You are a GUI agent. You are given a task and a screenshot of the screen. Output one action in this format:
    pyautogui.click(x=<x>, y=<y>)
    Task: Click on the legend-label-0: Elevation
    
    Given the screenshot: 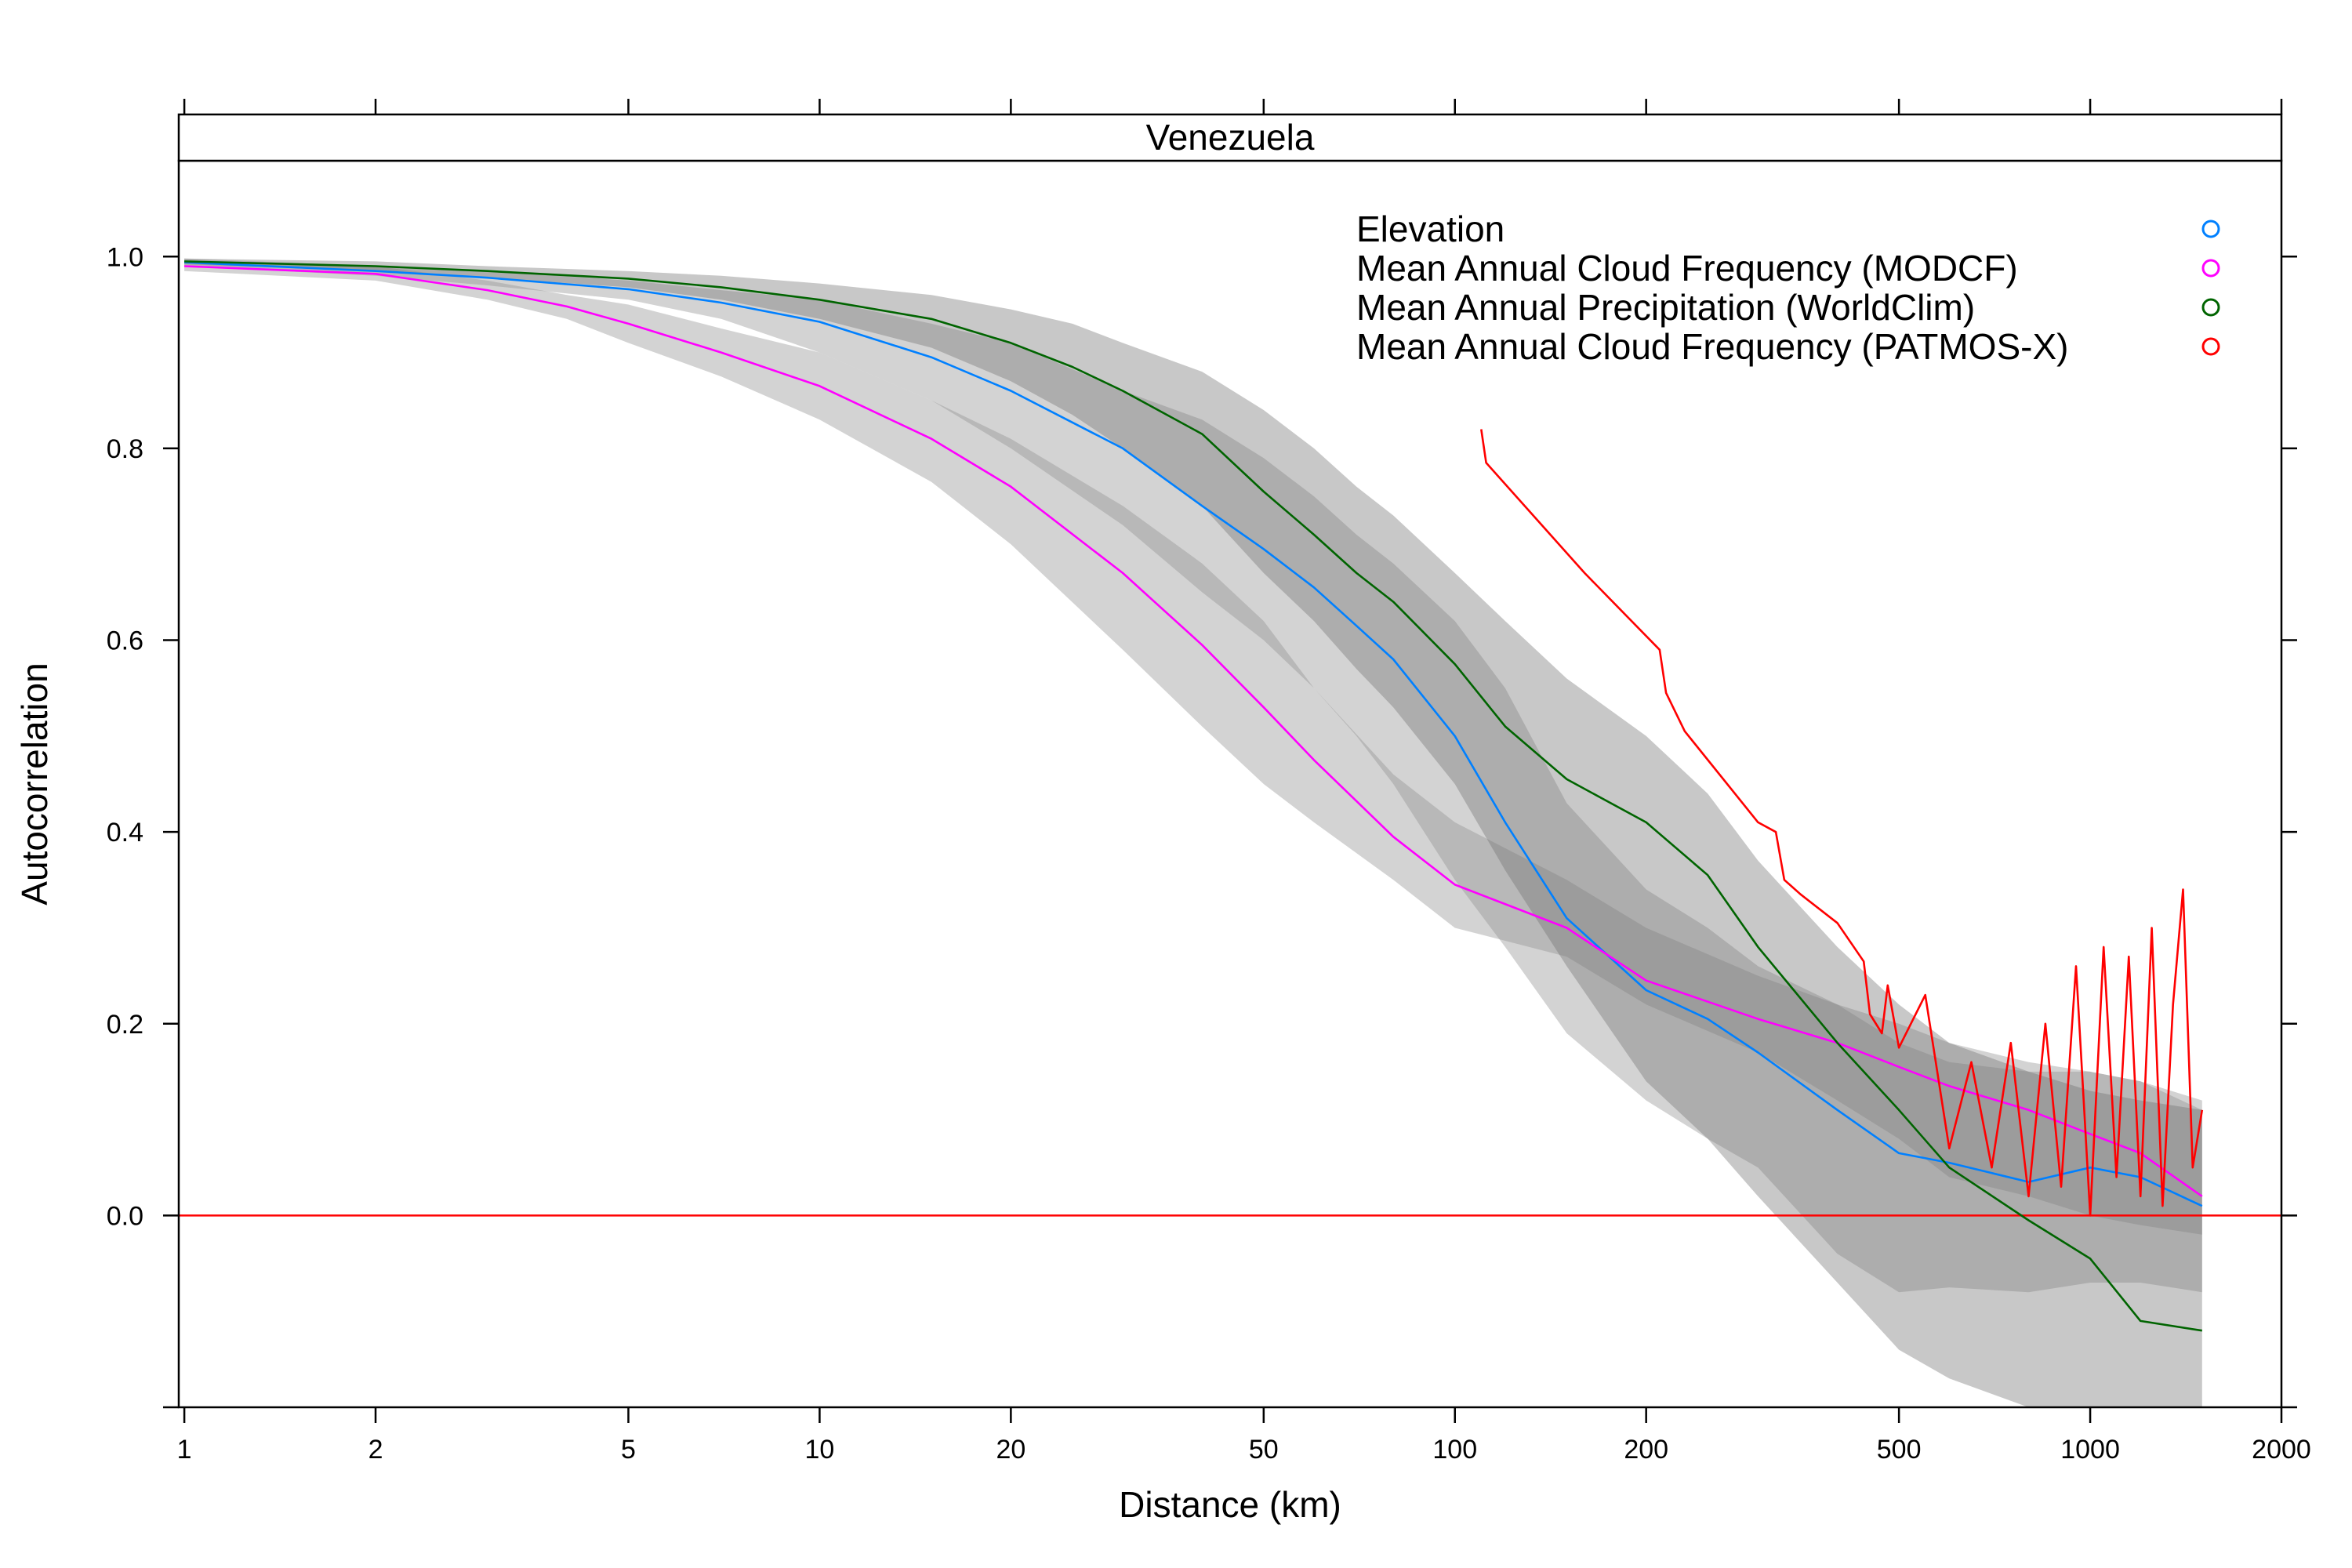 What is the action you would take?
    pyautogui.click(x=1430, y=229)
    